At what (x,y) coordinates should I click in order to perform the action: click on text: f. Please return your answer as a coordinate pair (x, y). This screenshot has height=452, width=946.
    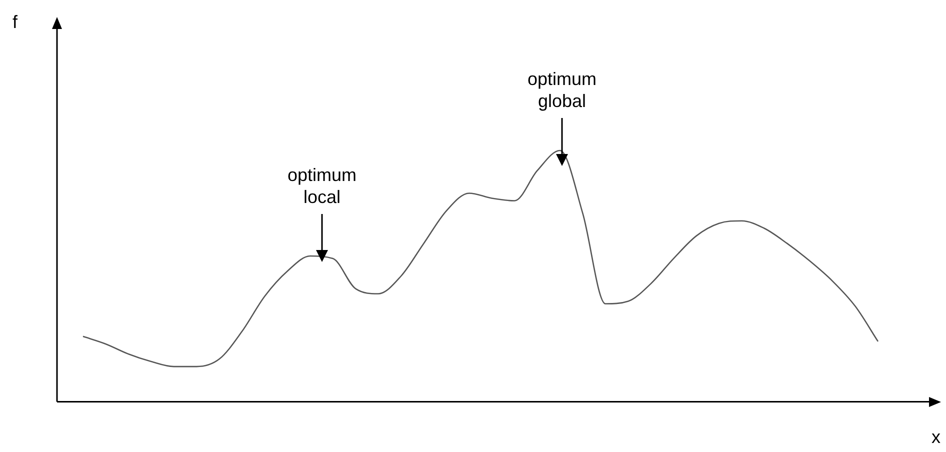
    Looking at the image, I should click on (14, 22).